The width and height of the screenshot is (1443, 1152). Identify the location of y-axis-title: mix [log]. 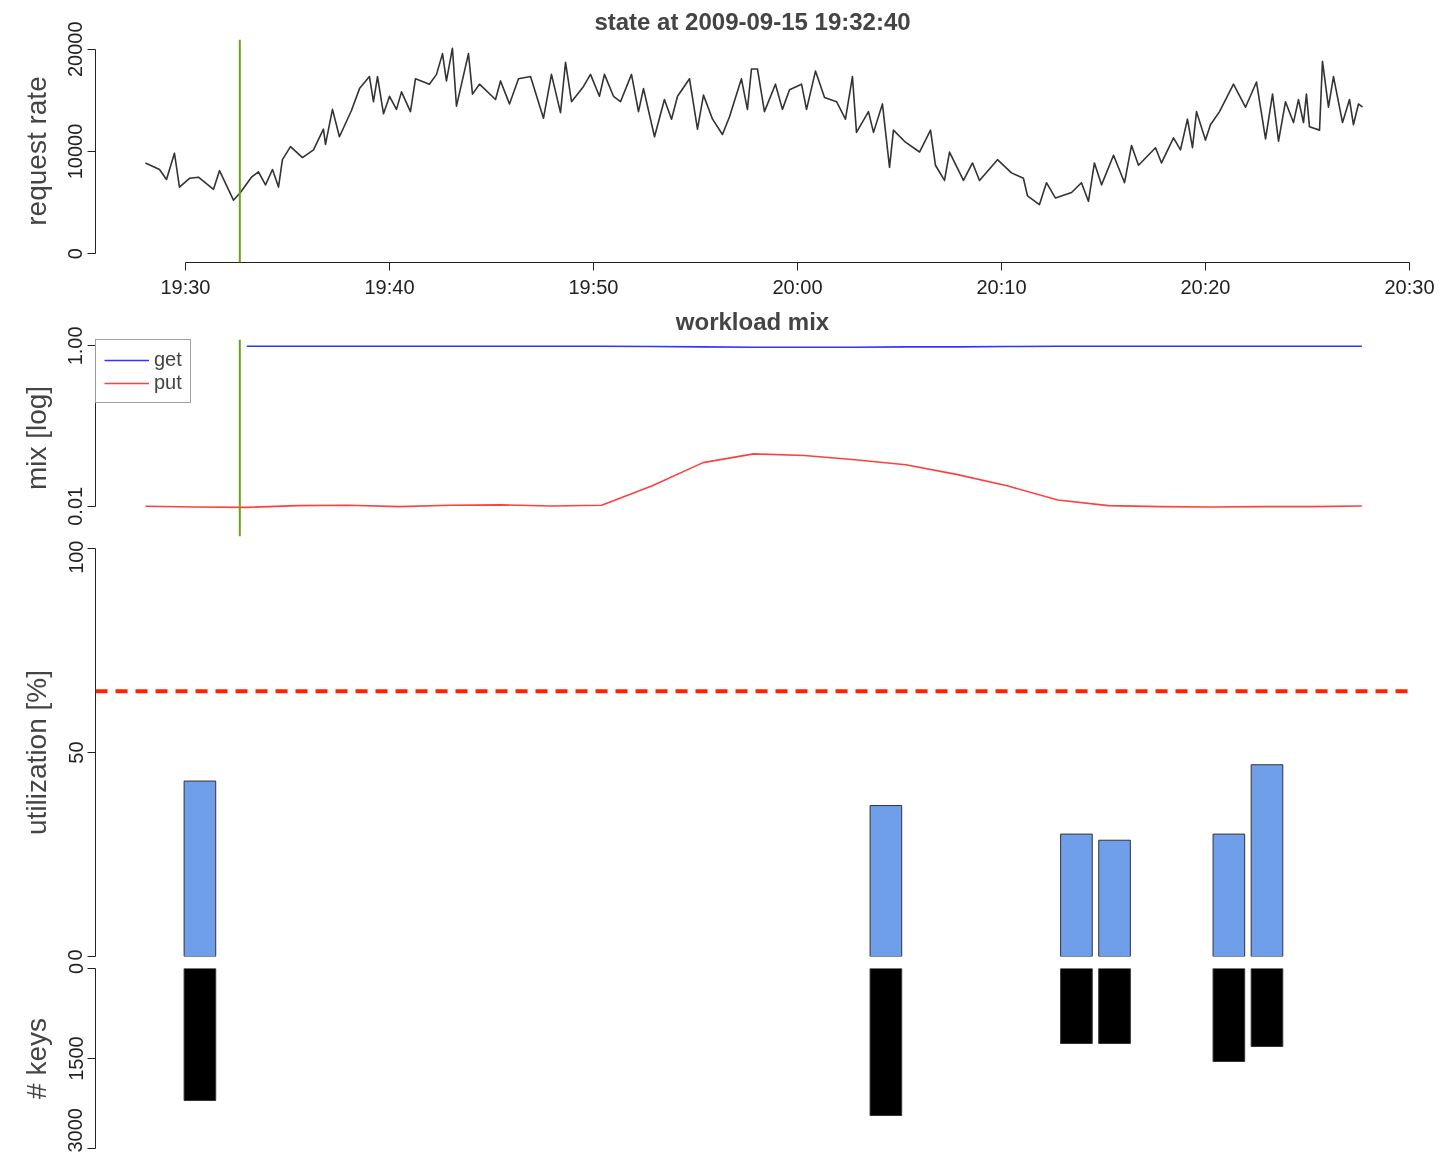
(36, 438).